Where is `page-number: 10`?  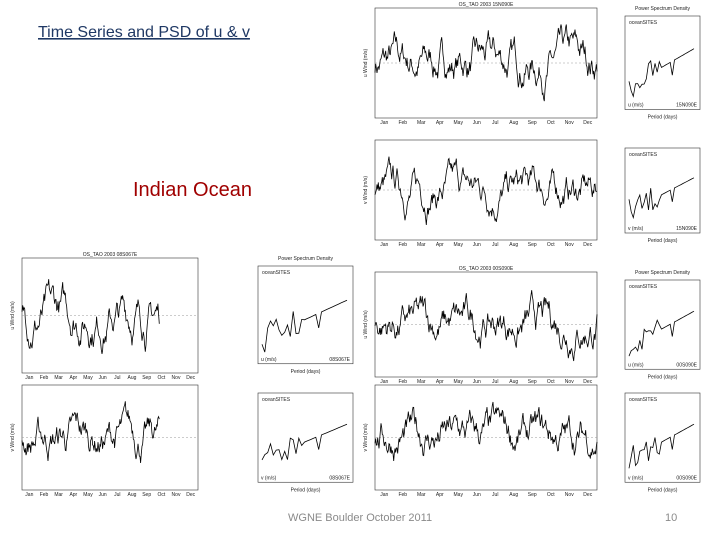 page-number: 10 is located at coordinates (671, 518).